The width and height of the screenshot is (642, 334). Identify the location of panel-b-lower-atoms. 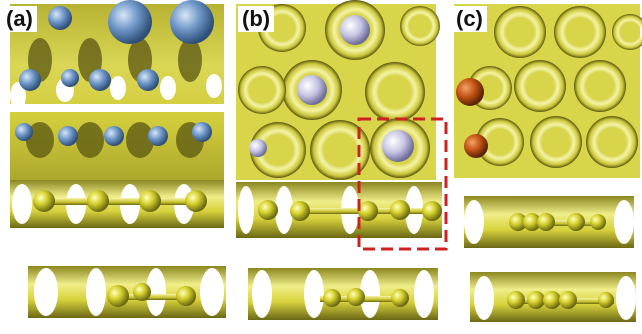
(366, 297).